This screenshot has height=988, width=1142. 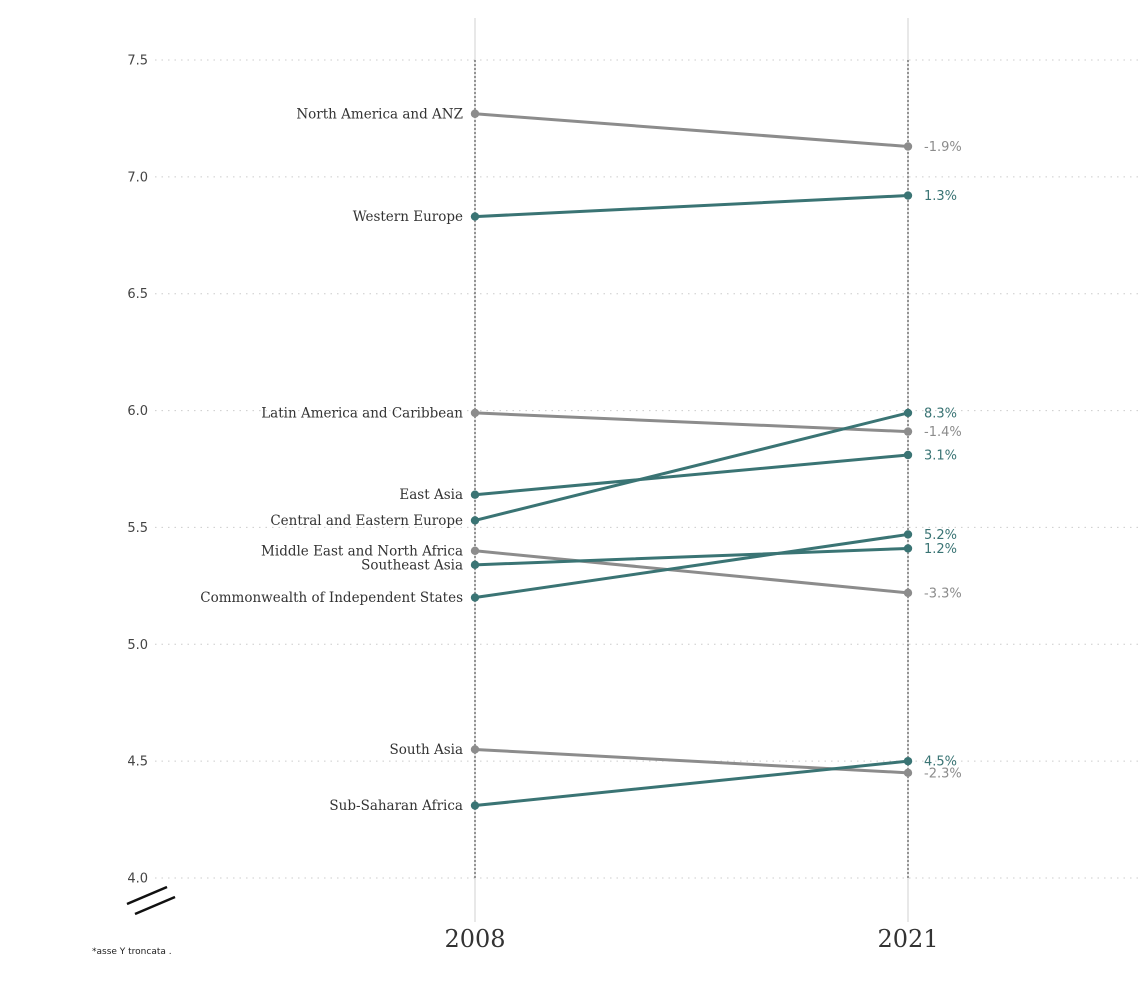 What do you see at coordinates (426, 750) in the screenshot?
I see `region-label: South Asia` at bounding box center [426, 750].